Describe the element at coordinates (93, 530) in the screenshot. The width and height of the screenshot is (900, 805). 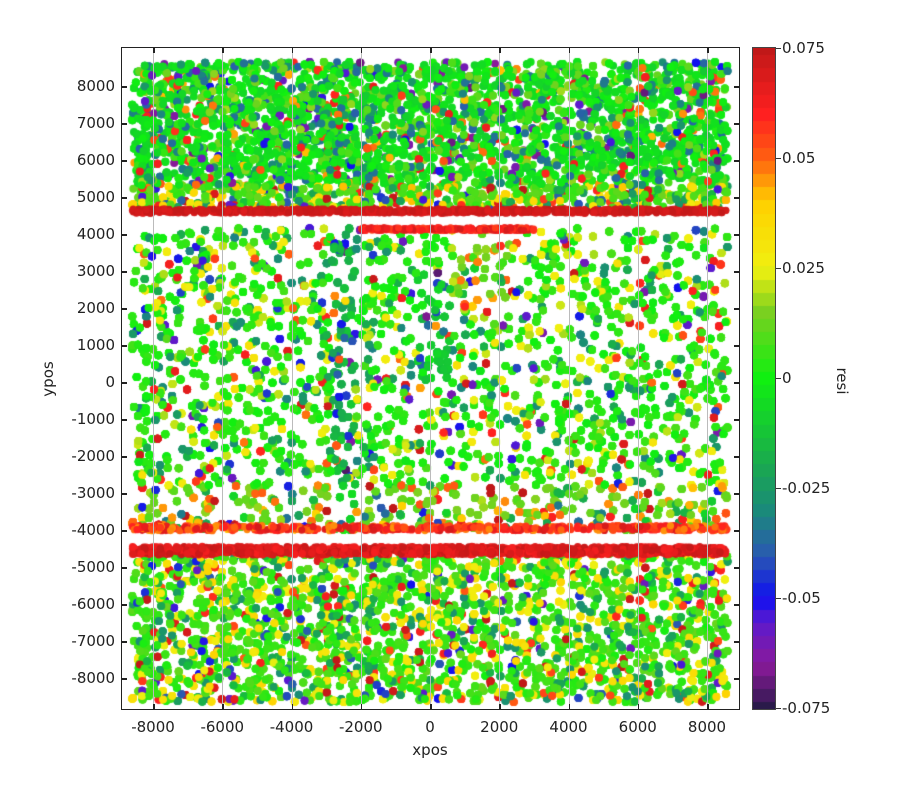
I see `y-tick-label: -4000` at that location.